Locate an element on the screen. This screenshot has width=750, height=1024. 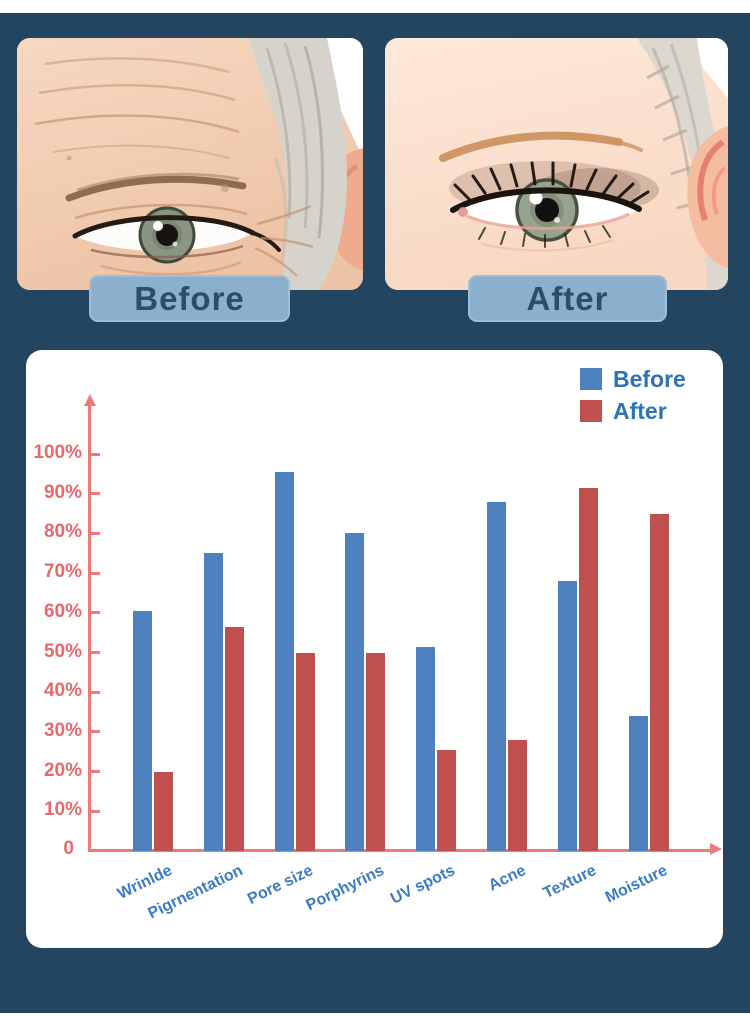
y-tick-label-10: 10% is located at coordinates (62, 810).